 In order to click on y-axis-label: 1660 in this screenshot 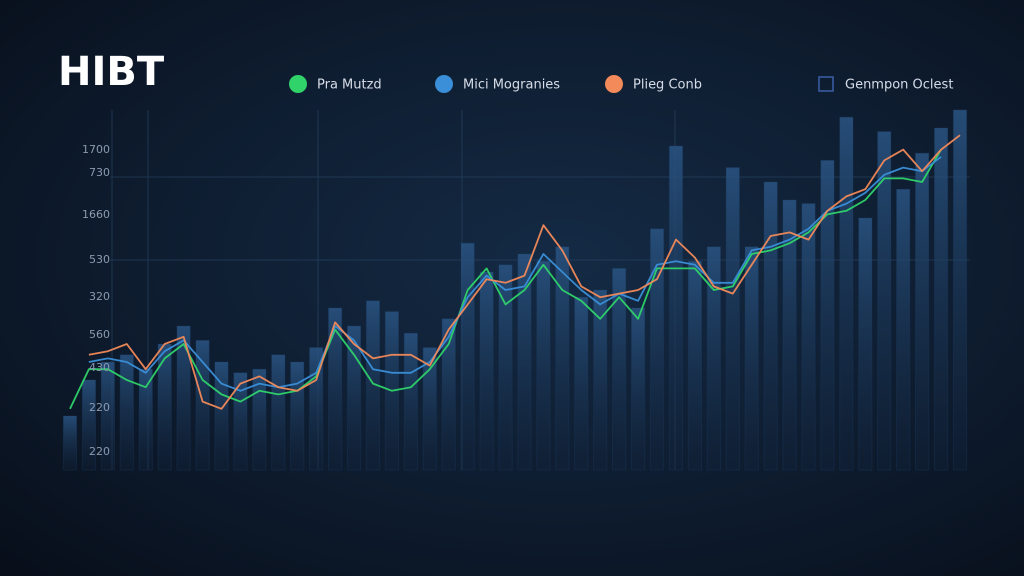, I will do `click(96, 214)`.